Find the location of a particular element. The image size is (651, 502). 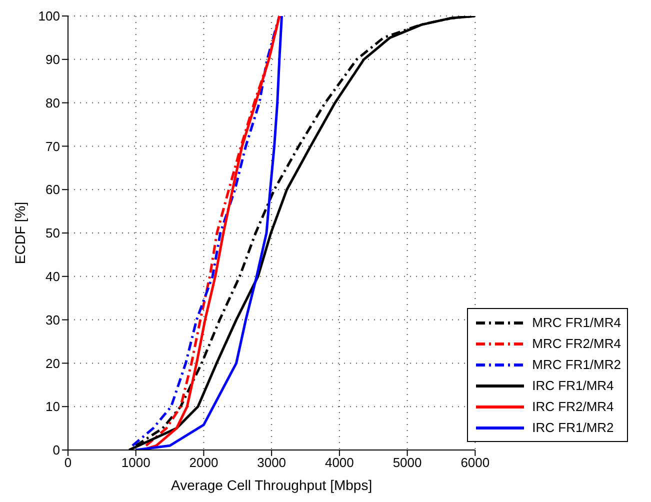

y-tick-label: 40 is located at coordinates (53, 276).